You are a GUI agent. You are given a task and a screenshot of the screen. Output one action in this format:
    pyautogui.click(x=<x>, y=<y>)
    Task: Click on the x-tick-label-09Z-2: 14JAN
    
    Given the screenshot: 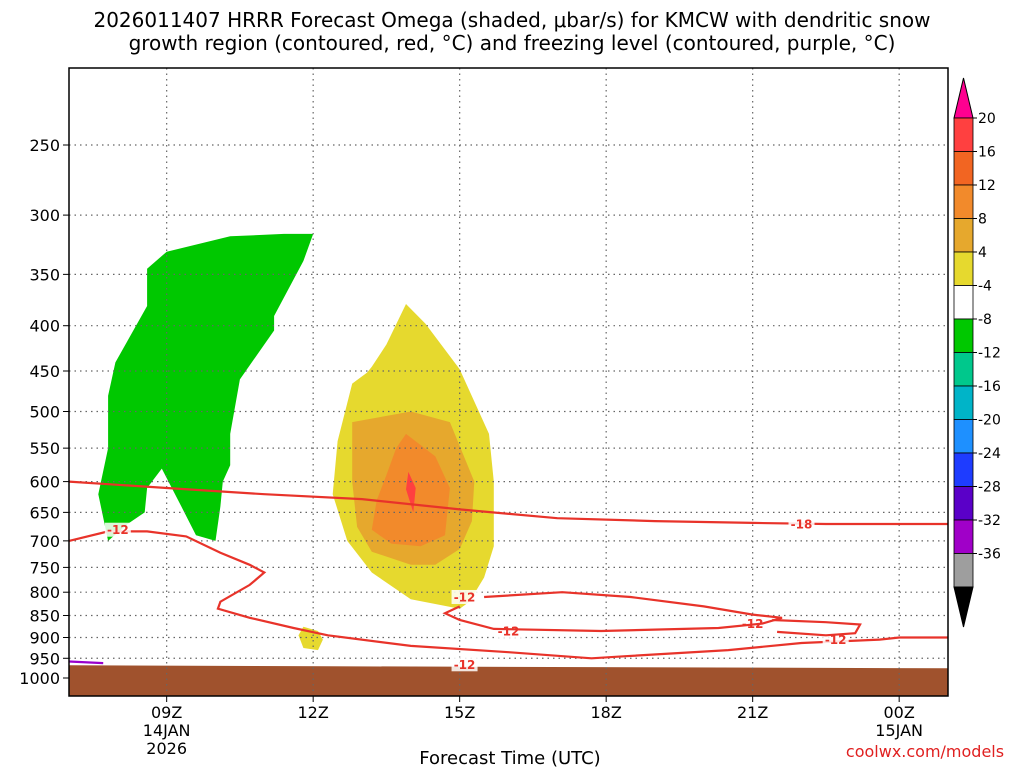 What is the action you would take?
    pyautogui.click(x=167, y=730)
    